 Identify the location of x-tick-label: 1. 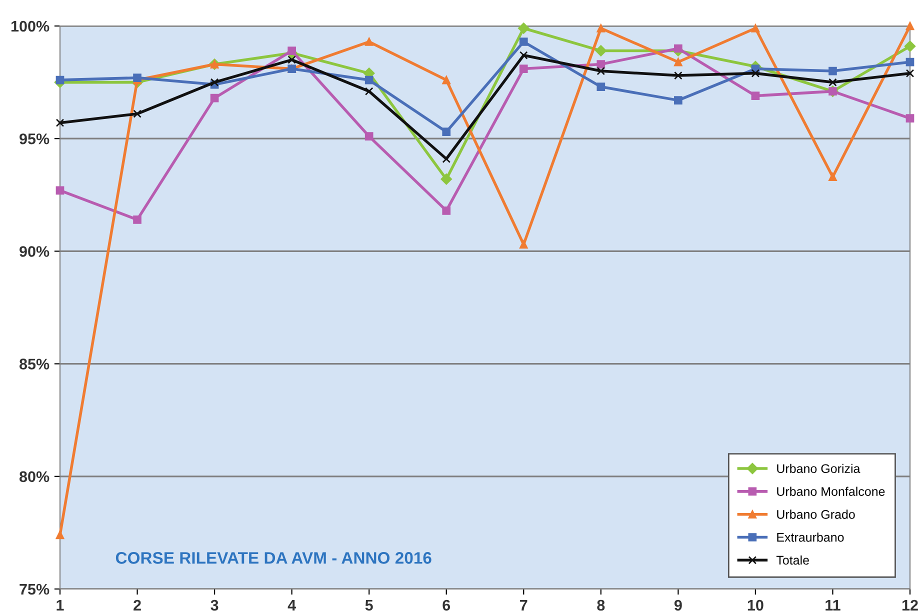
(60, 605).